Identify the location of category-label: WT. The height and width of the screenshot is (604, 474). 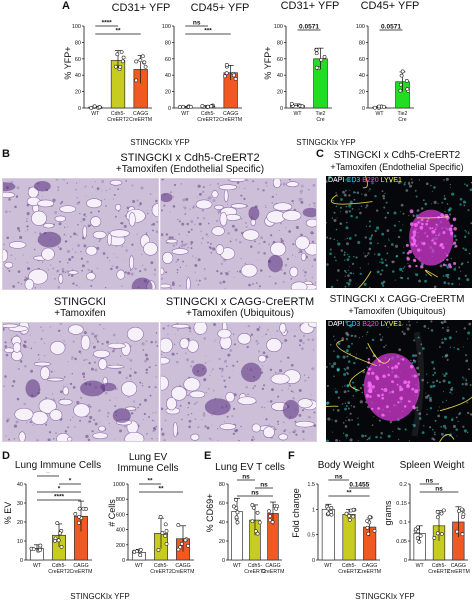
(328, 566).